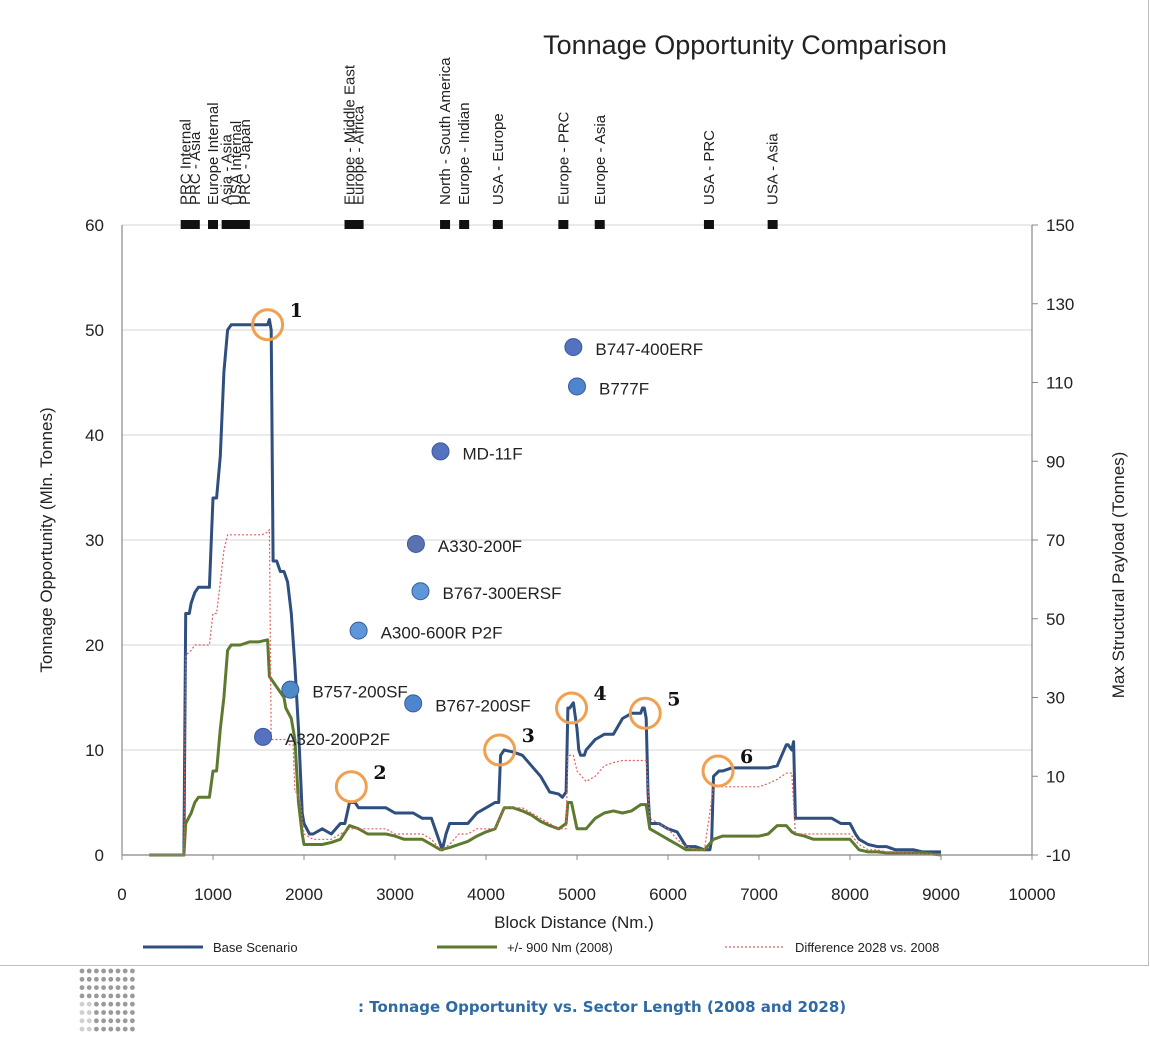 The width and height of the screenshot is (1150, 1041). Describe the element at coordinates (350, 134) in the screenshot. I see `route-label: Europe - Middle East` at that location.